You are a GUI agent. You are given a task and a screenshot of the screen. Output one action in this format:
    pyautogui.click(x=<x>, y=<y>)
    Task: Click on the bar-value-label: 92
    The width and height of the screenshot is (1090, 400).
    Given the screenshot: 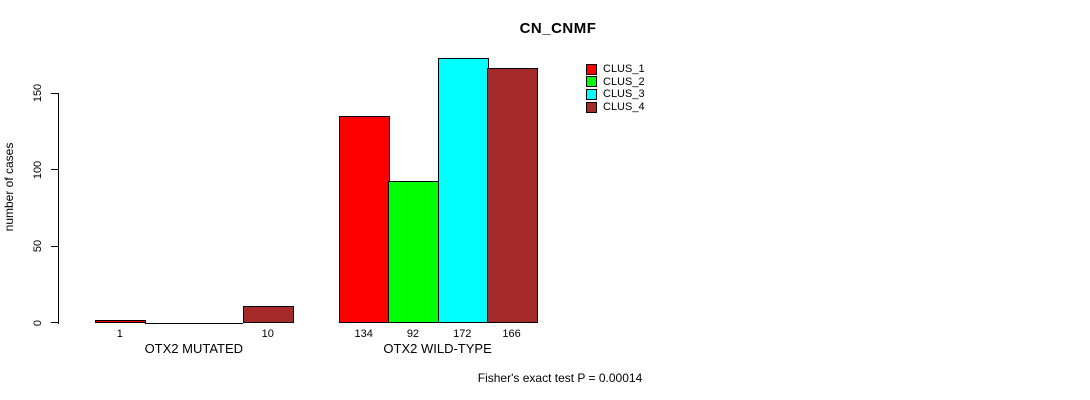 What is the action you would take?
    pyautogui.click(x=413, y=334)
    